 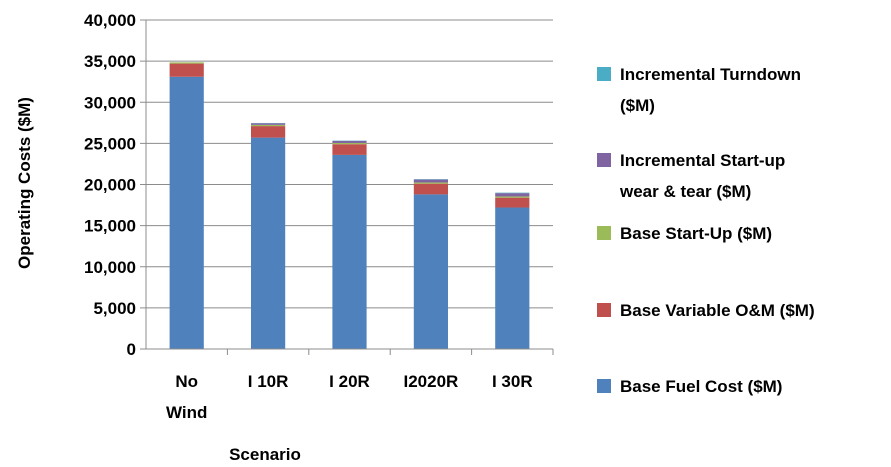 What do you see at coordinates (349, 381) in the screenshot?
I see `x-tick-label: I 20R` at bounding box center [349, 381].